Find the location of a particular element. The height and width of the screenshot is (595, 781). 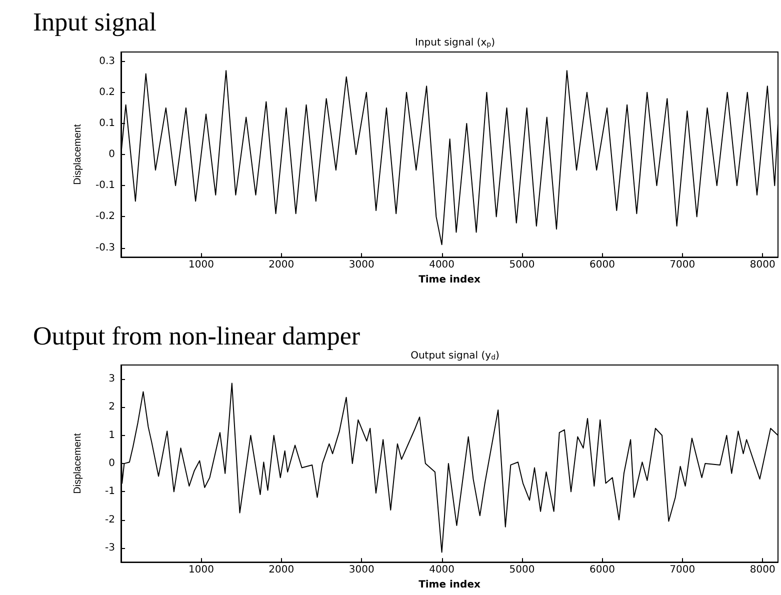

y-tick-label: -0.2 is located at coordinates (105, 216).